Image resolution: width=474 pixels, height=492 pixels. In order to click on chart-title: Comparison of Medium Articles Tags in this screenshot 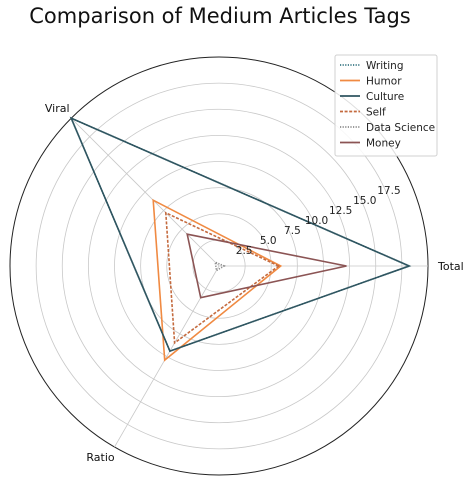, I will do `click(219, 16)`.